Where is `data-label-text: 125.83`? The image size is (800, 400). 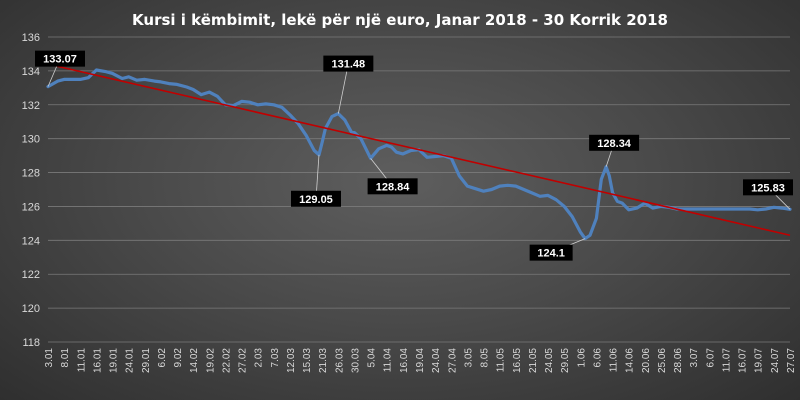 data-label-text: 125.83 is located at coordinates (768, 188).